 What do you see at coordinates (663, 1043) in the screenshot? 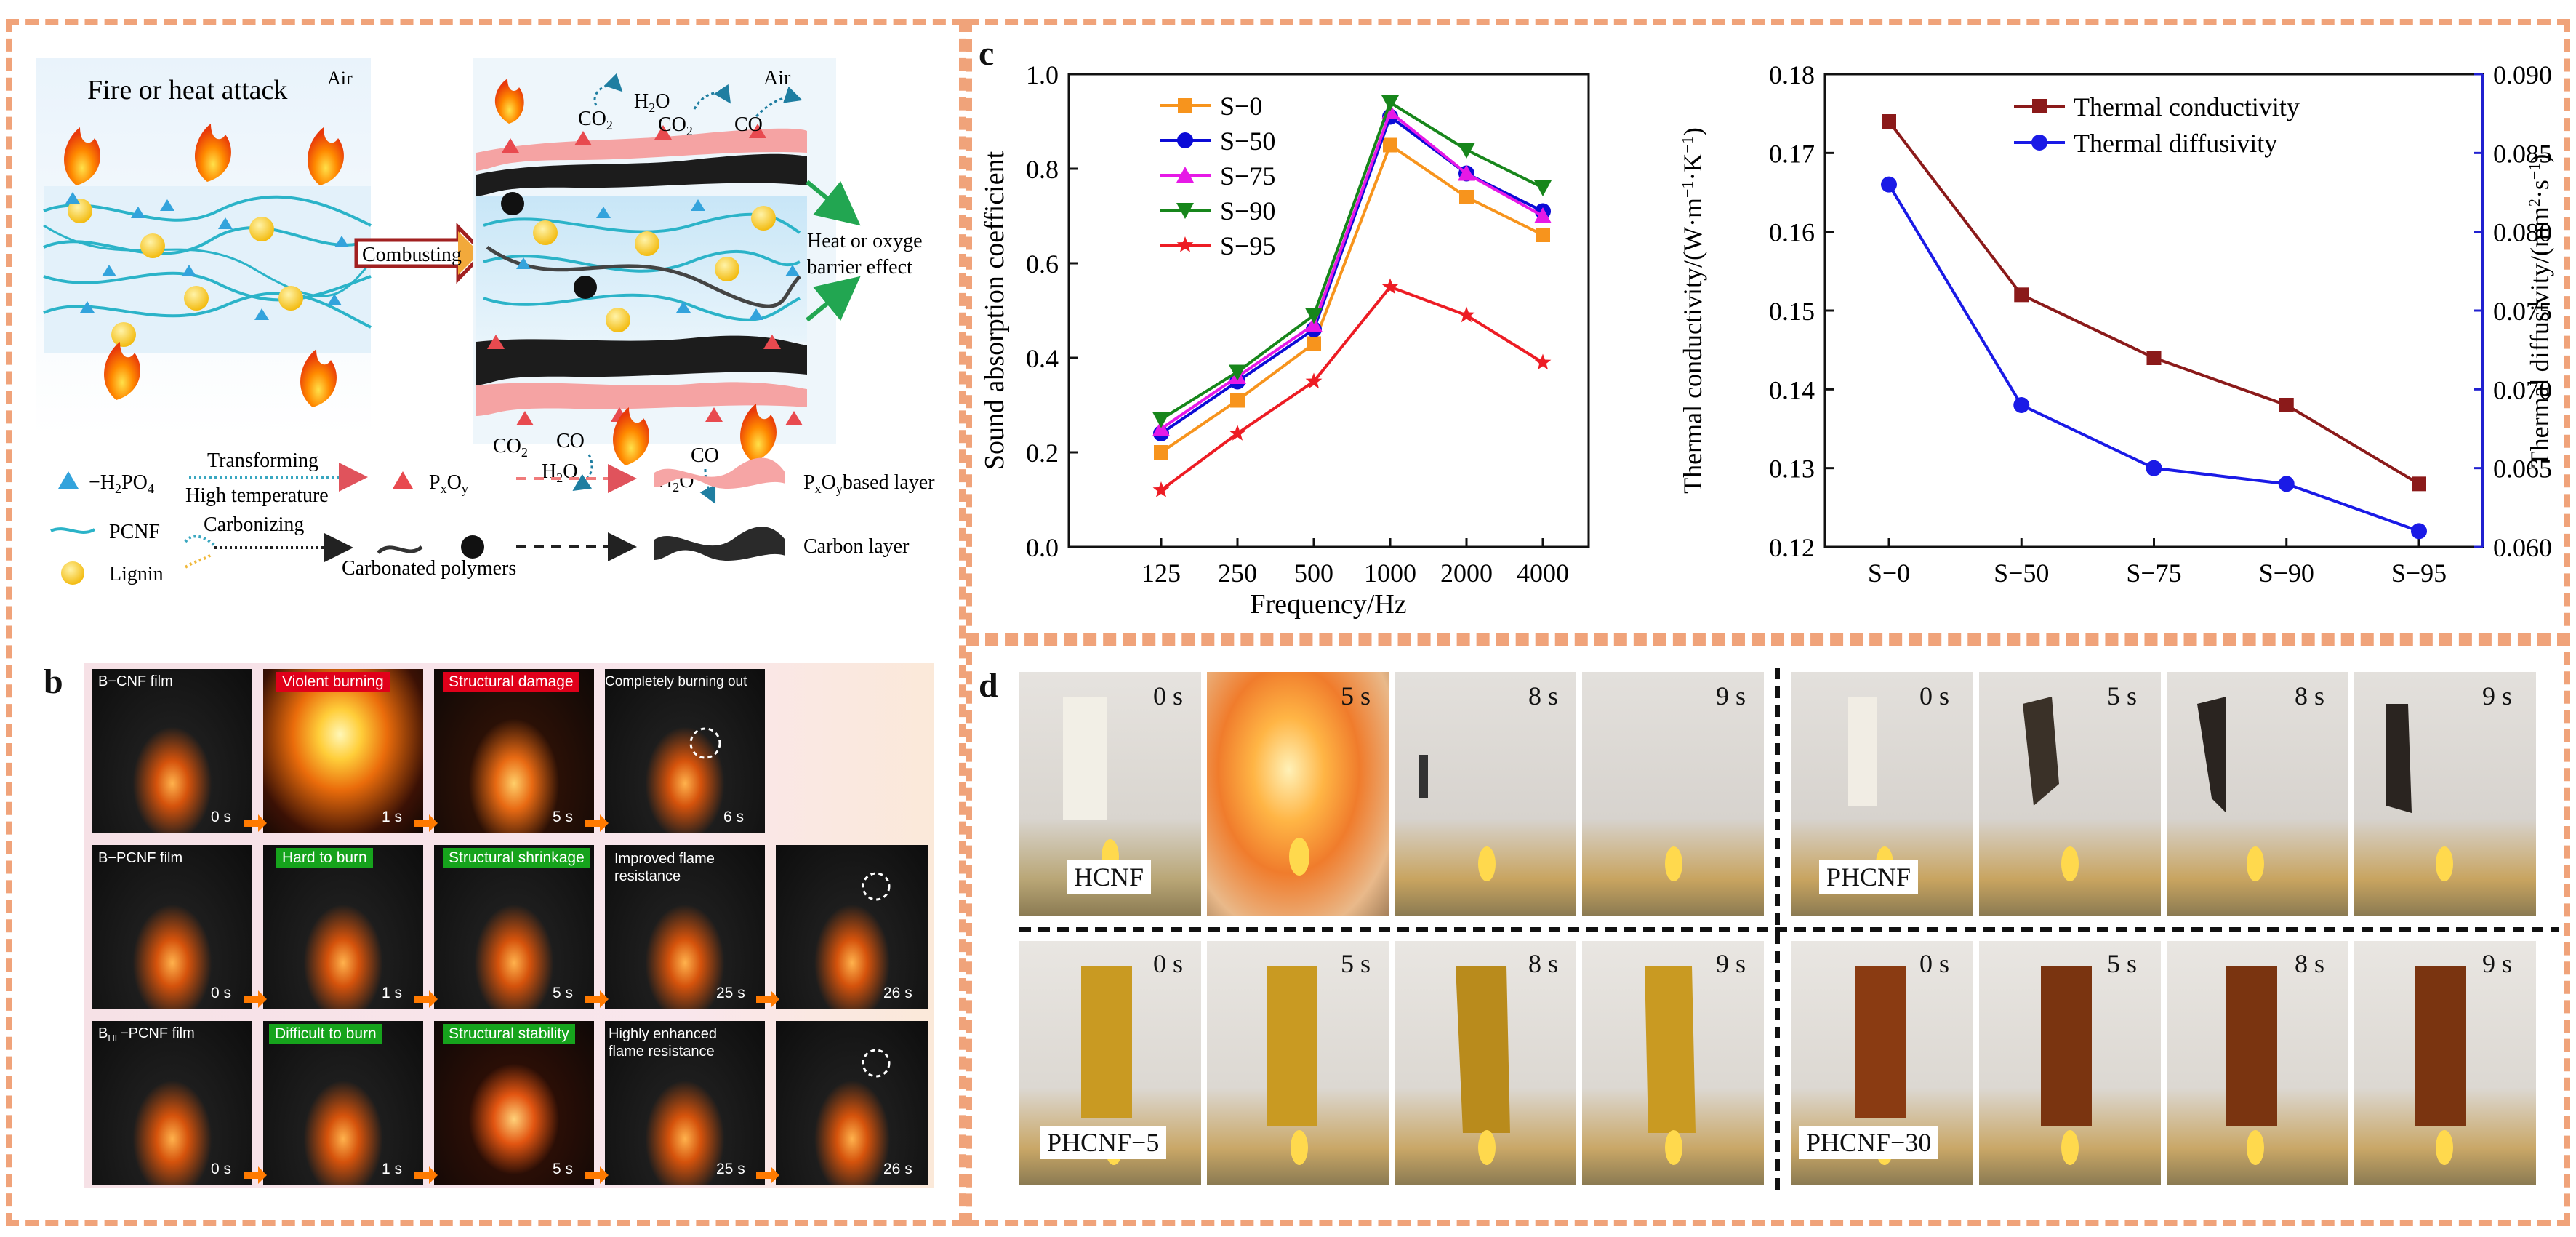
I see `b-row3-tag-3: Highly enhanced flame resistance` at bounding box center [663, 1043].